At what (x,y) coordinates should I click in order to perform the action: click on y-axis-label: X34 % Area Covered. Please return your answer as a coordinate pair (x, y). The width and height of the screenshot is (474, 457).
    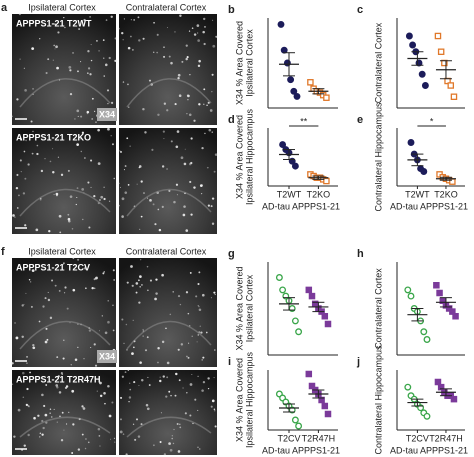
    Looking at the image, I should click on (239, 308).